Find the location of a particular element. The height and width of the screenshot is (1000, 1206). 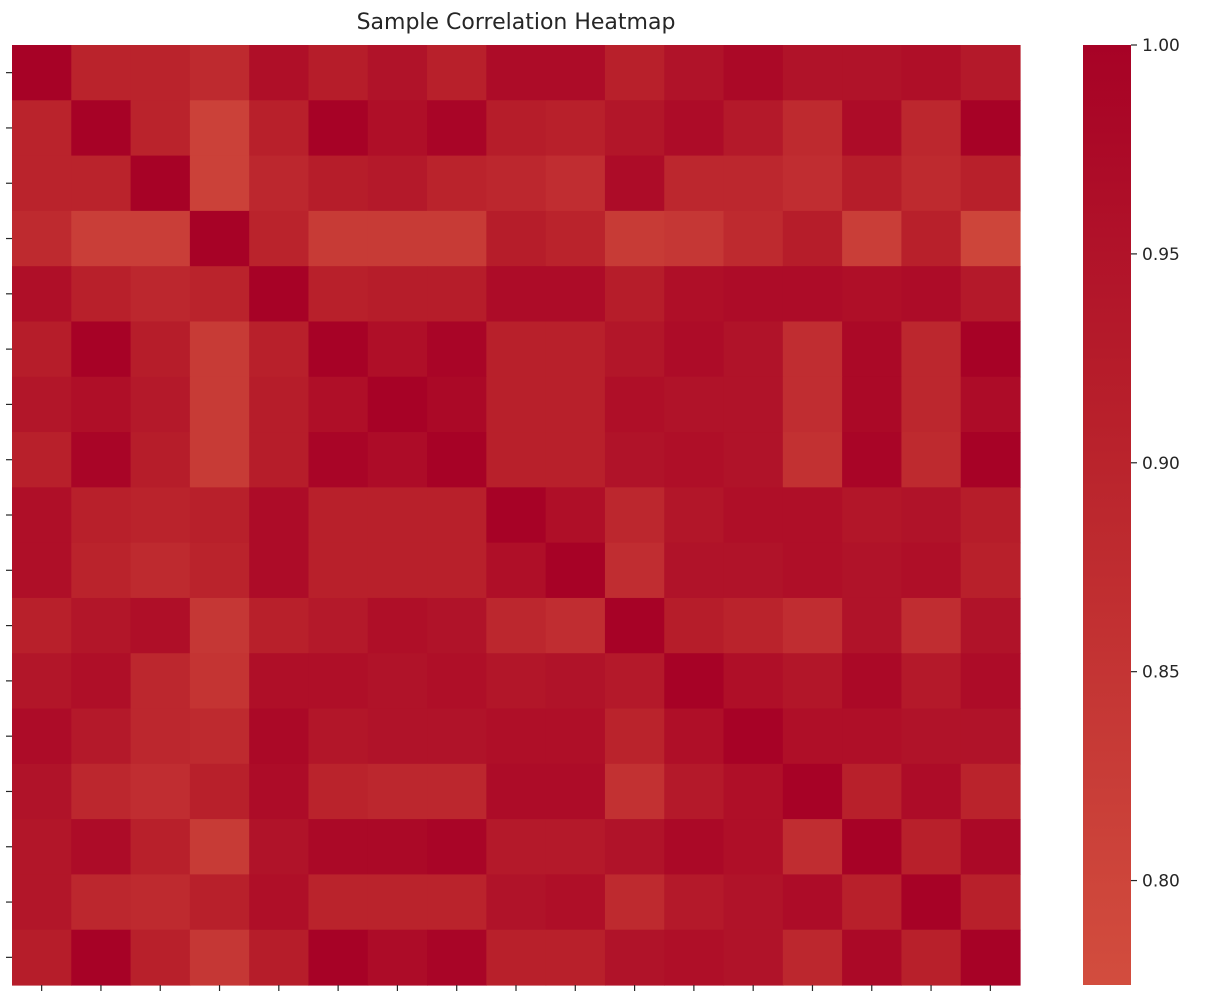

colorbar-tick-label: 0.95 is located at coordinates (1161, 255).